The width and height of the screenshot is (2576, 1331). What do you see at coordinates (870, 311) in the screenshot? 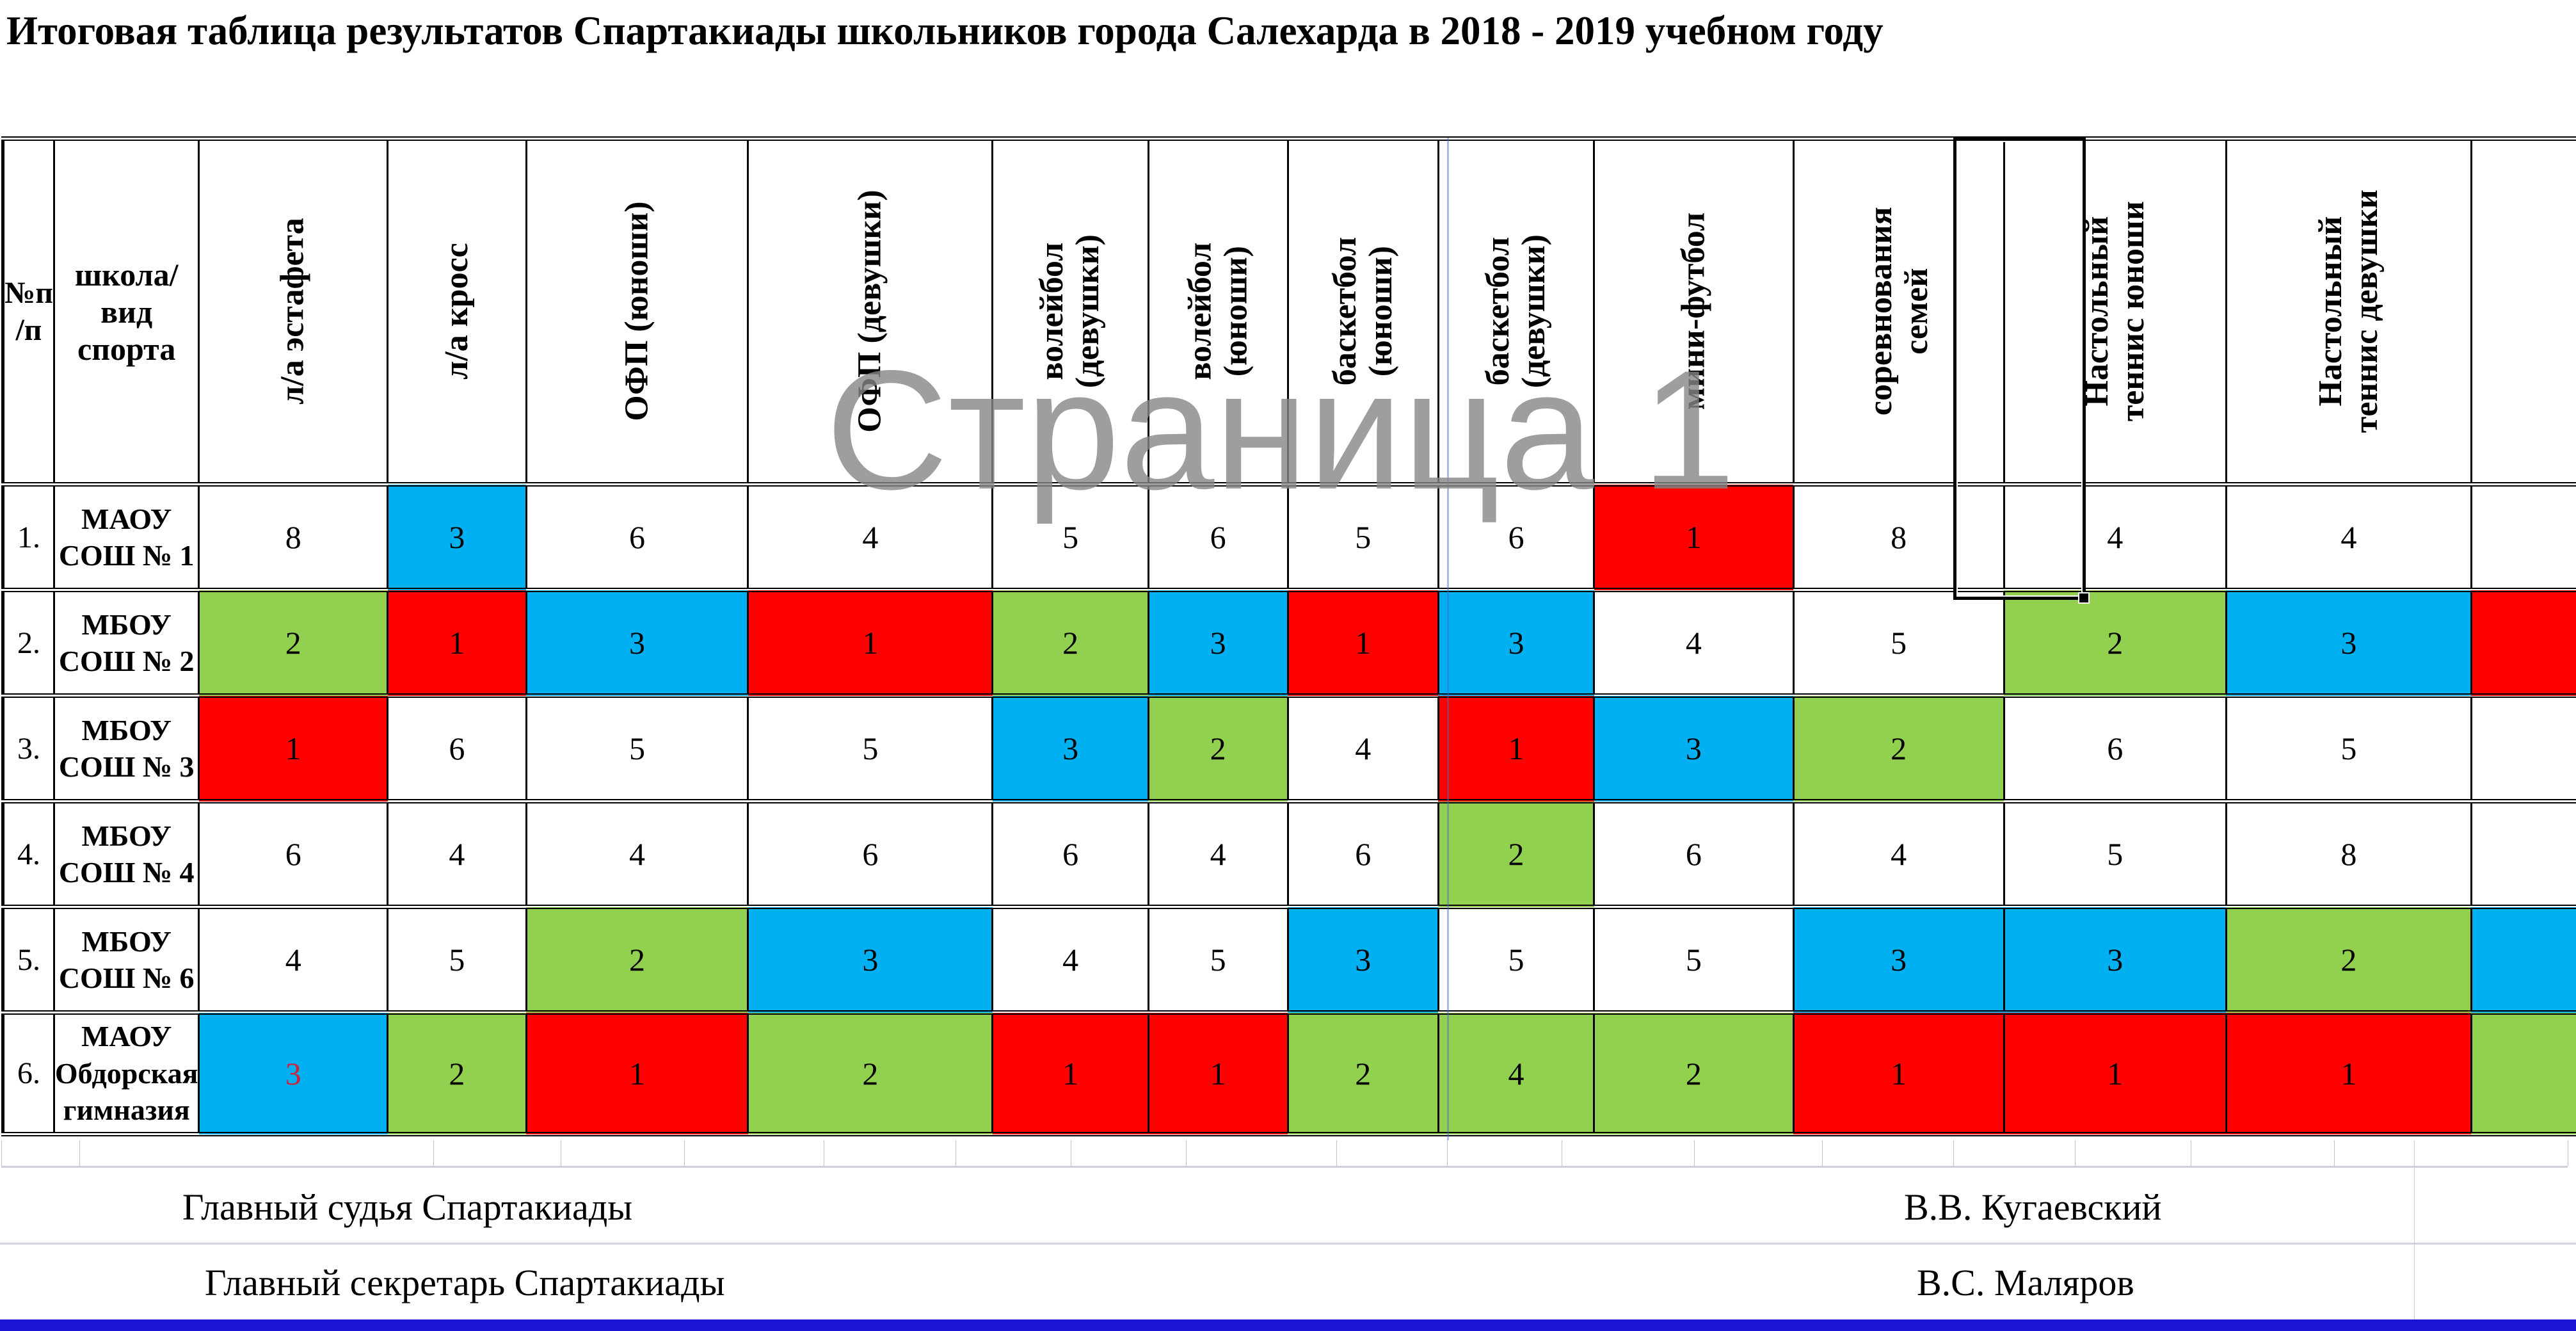
I see `column-header-cell-3: ОФП (девушки)` at bounding box center [870, 311].